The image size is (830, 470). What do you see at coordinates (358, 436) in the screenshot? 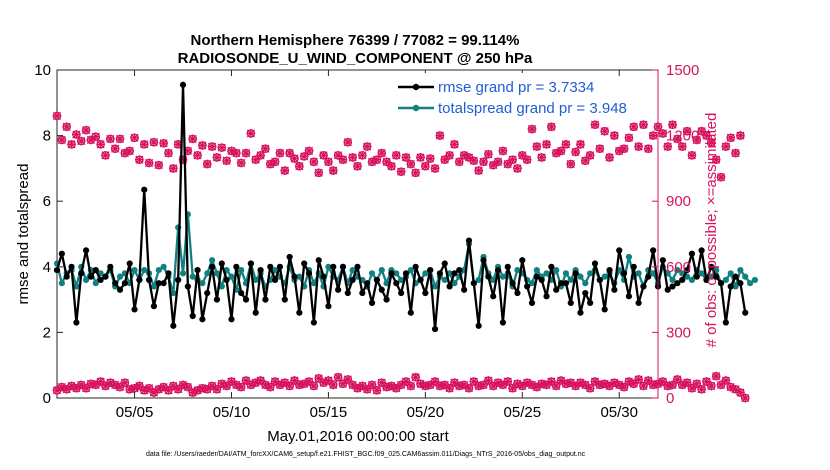
I see `x-axis-label: May.01,2016 00:00:00 start` at bounding box center [358, 436].